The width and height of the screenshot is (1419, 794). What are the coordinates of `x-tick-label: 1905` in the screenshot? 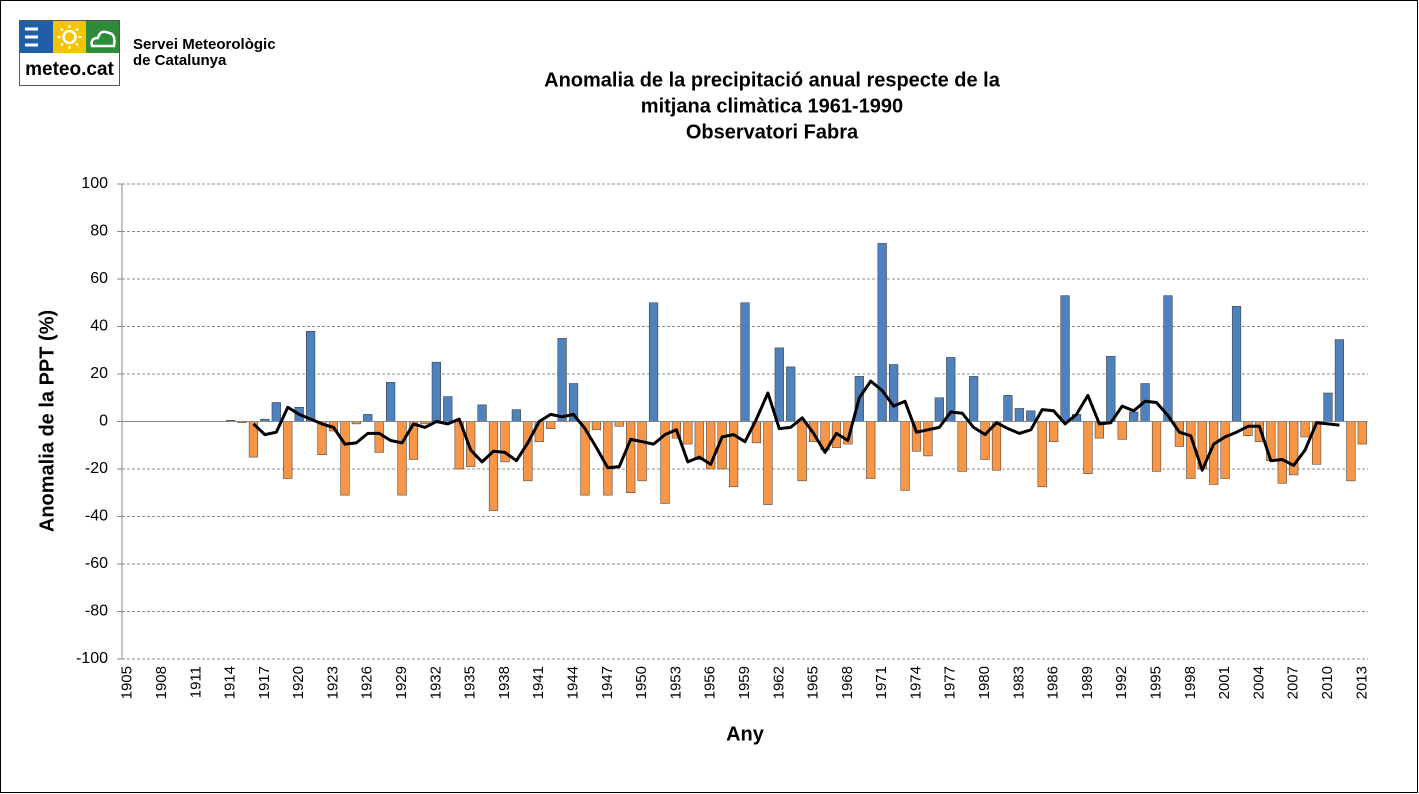 It's located at (127, 682).